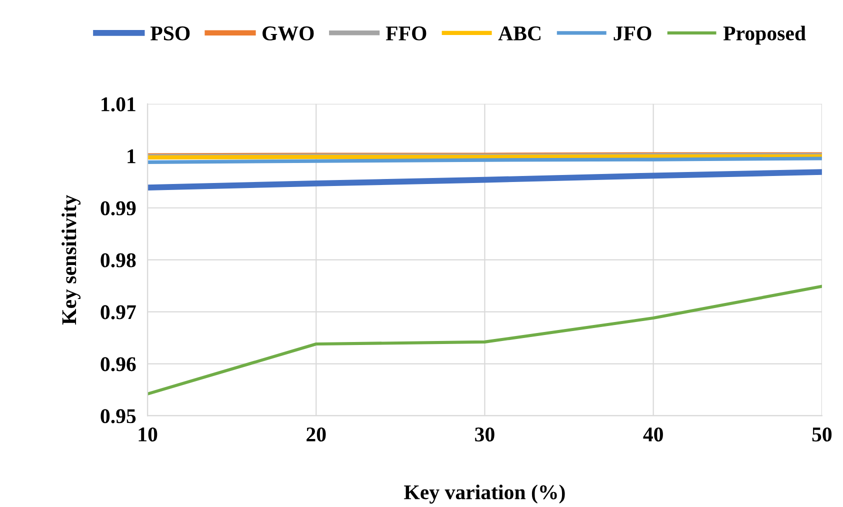  Describe the element at coordinates (406, 33) in the screenshot. I see `legend-label: FFO` at that location.